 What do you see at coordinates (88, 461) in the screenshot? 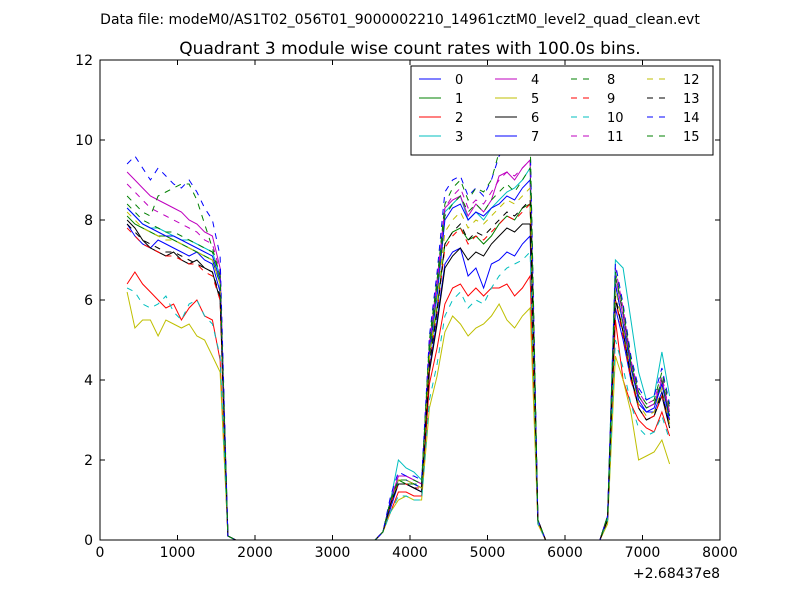
I see `y-tick-label: 2` at bounding box center [88, 461].